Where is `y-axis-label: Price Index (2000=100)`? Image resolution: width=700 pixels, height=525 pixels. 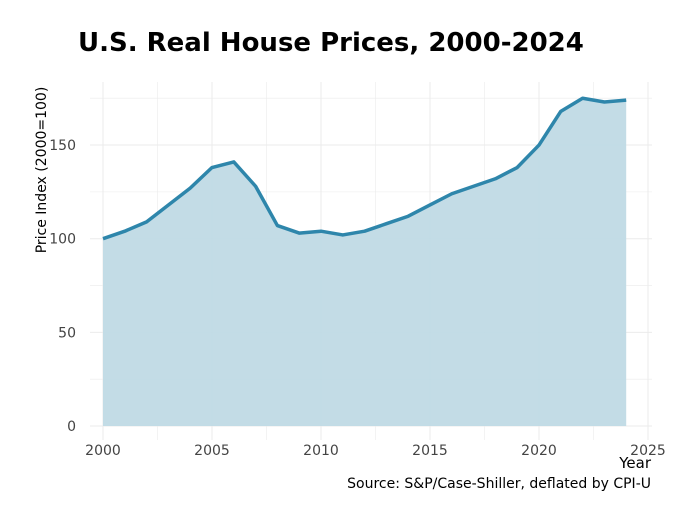
y-axis-label: Price Index (2000=100) is located at coordinates (42, 170).